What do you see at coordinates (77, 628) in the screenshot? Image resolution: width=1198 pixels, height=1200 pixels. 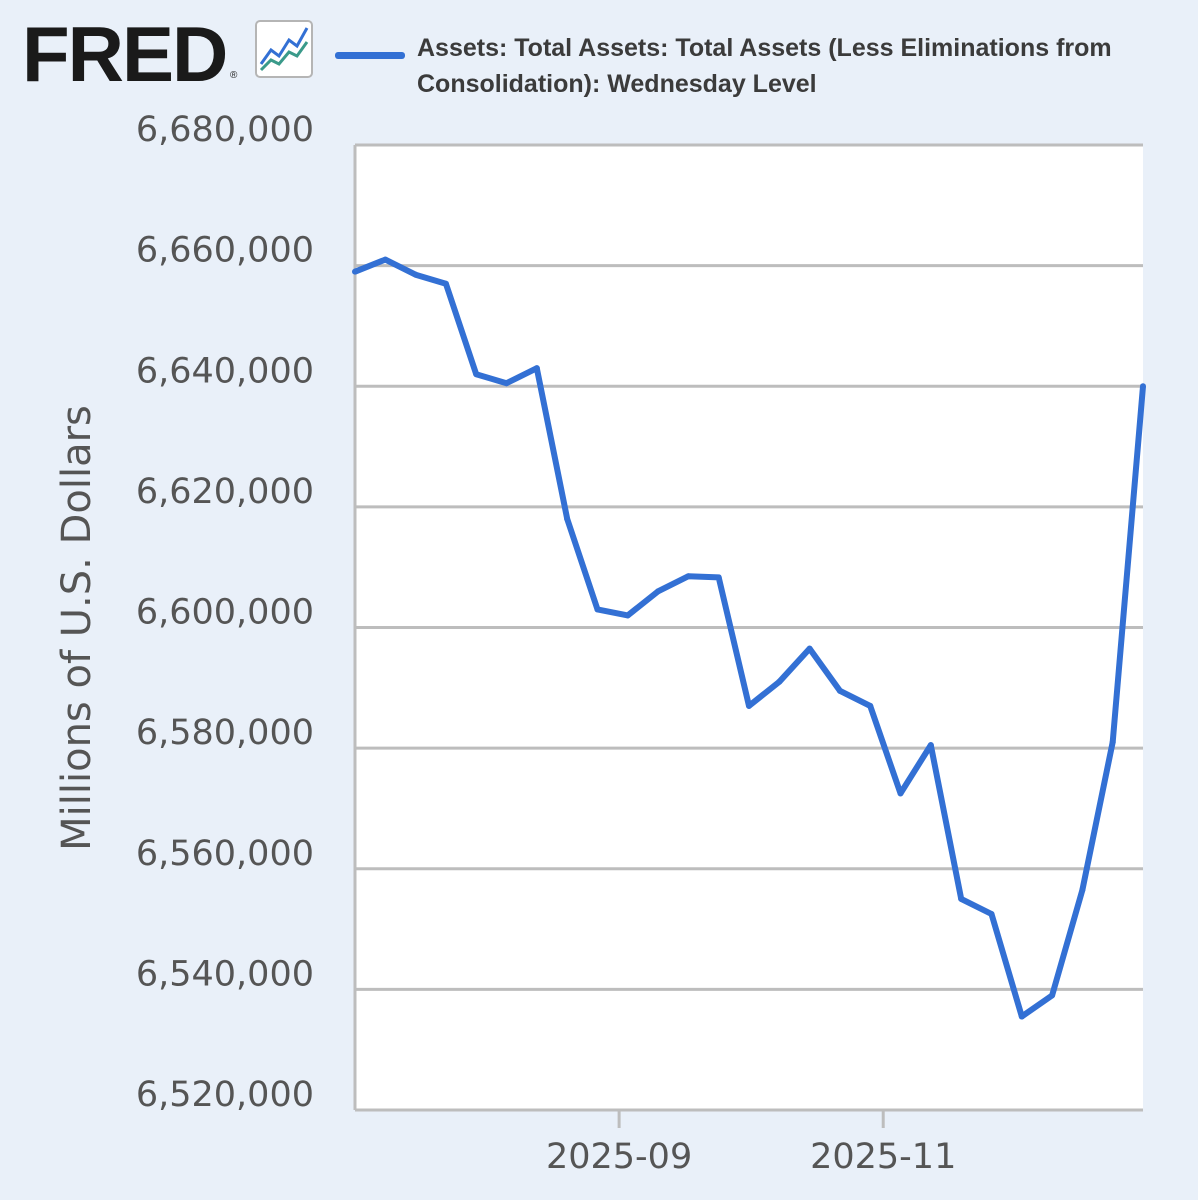 I see `y-axis-label: Millions of U.S. Dollars` at bounding box center [77, 628].